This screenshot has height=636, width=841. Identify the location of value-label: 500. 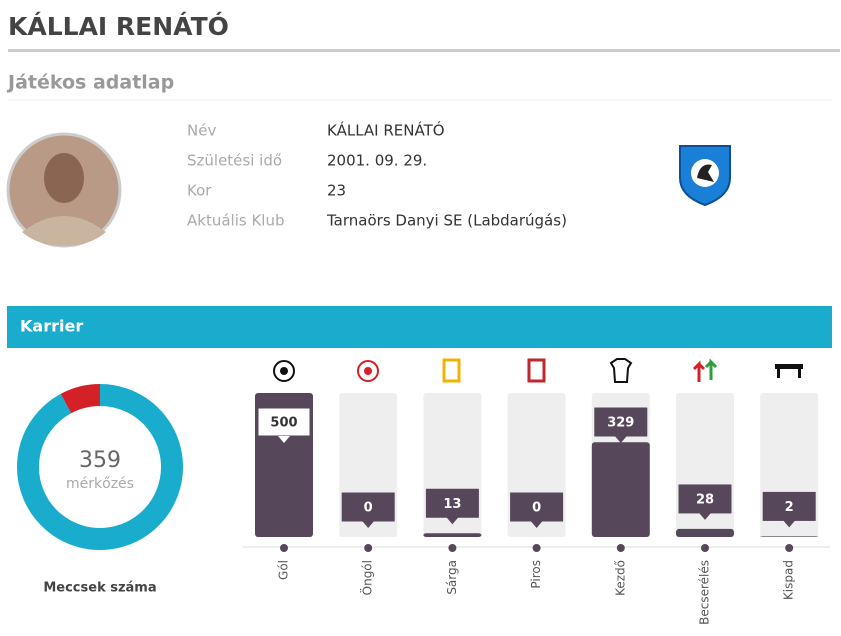
(283, 423).